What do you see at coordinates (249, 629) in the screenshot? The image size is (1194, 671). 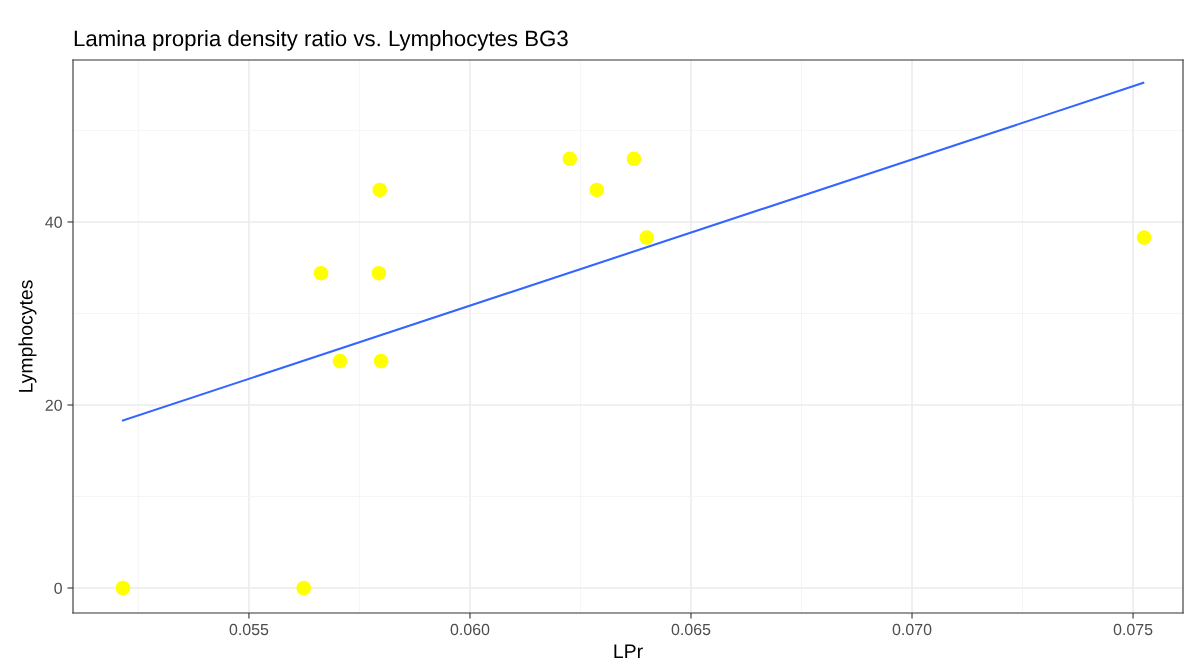 I see `x-tick-label: 0.055` at bounding box center [249, 629].